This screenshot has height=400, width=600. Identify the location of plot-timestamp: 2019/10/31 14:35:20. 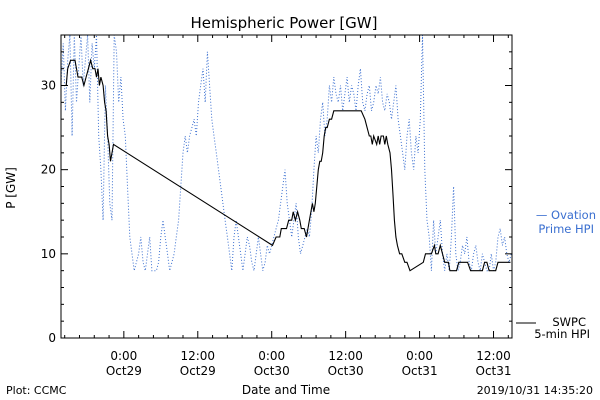
(535, 390).